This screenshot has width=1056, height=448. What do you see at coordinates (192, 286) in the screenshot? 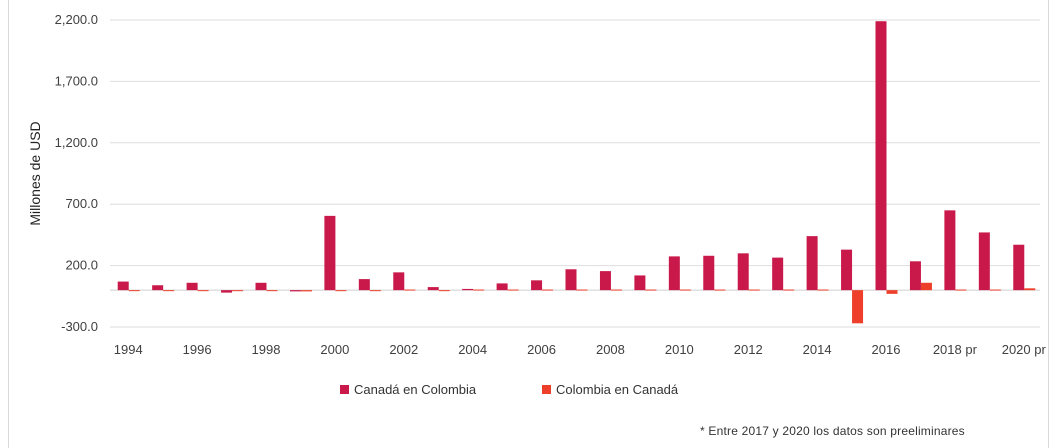
I see `bar-canada-en-colombia-1996` at bounding box center [192, 286].